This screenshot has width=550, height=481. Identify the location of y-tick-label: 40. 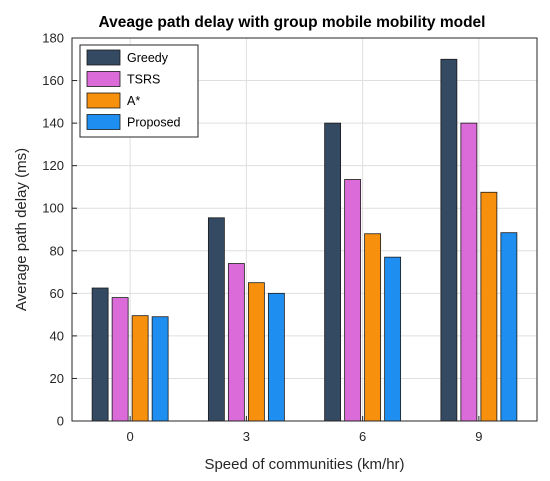
(57, 335).